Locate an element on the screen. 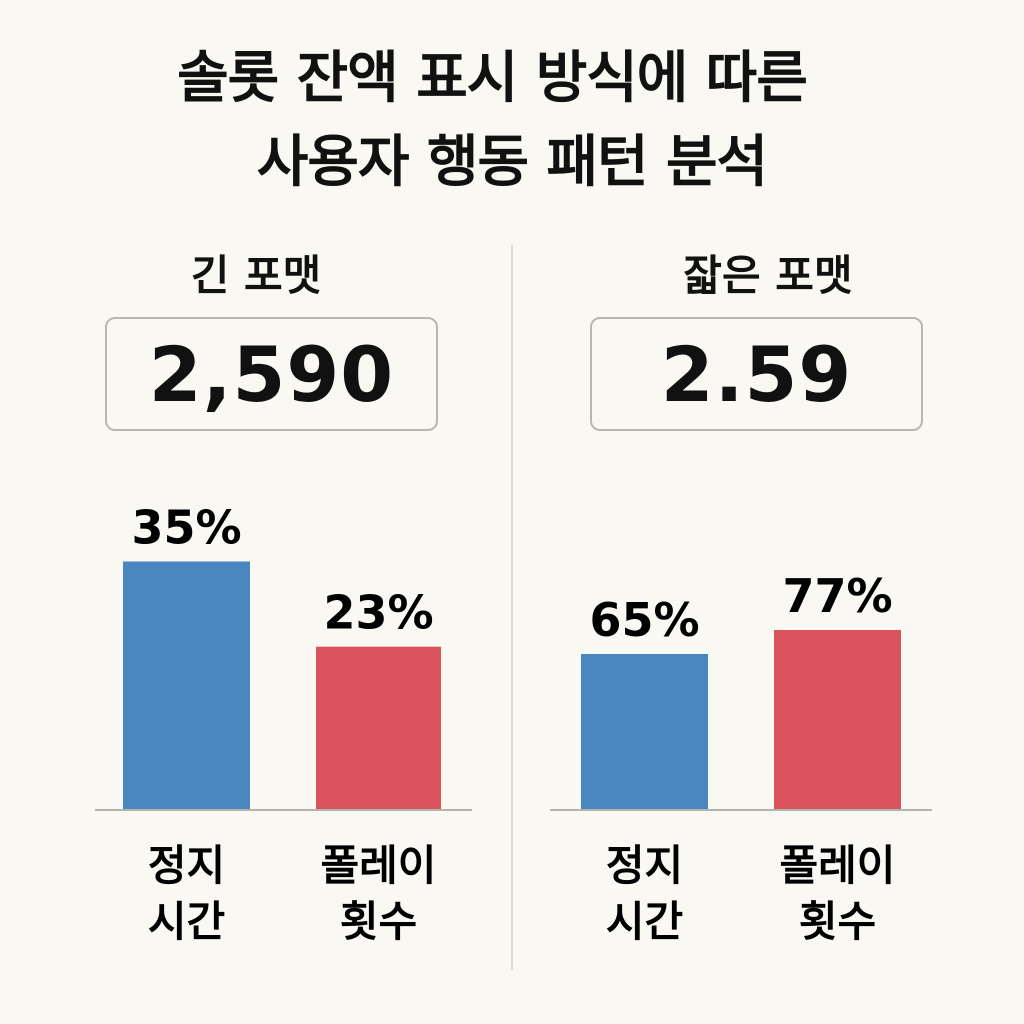  bar-value-label-0: 65% is located at coordinates (644, 620).